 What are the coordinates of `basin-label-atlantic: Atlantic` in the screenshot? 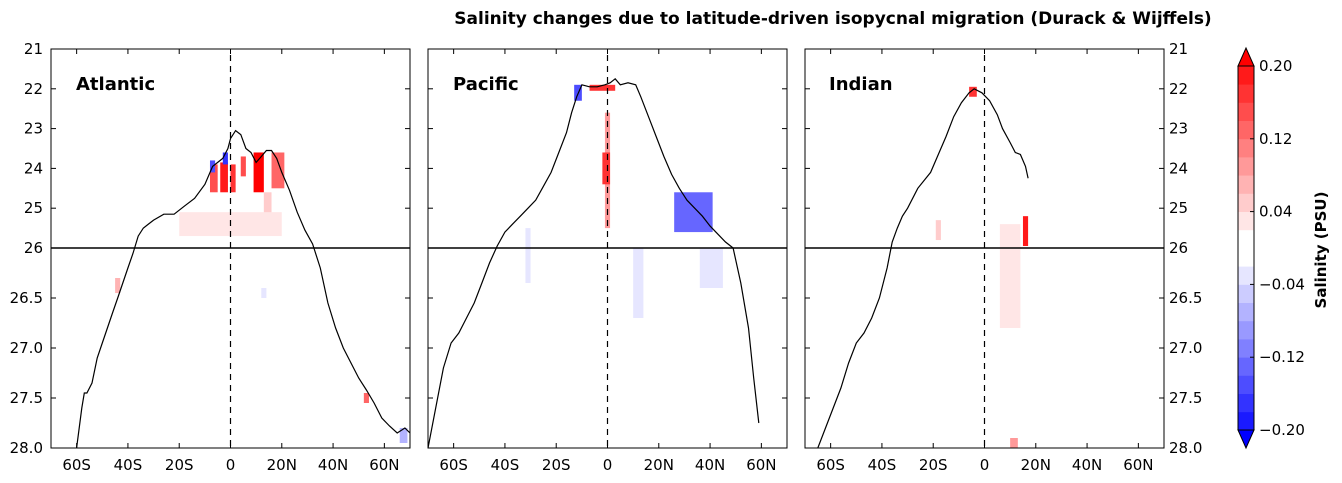 It's located at (115, 84).